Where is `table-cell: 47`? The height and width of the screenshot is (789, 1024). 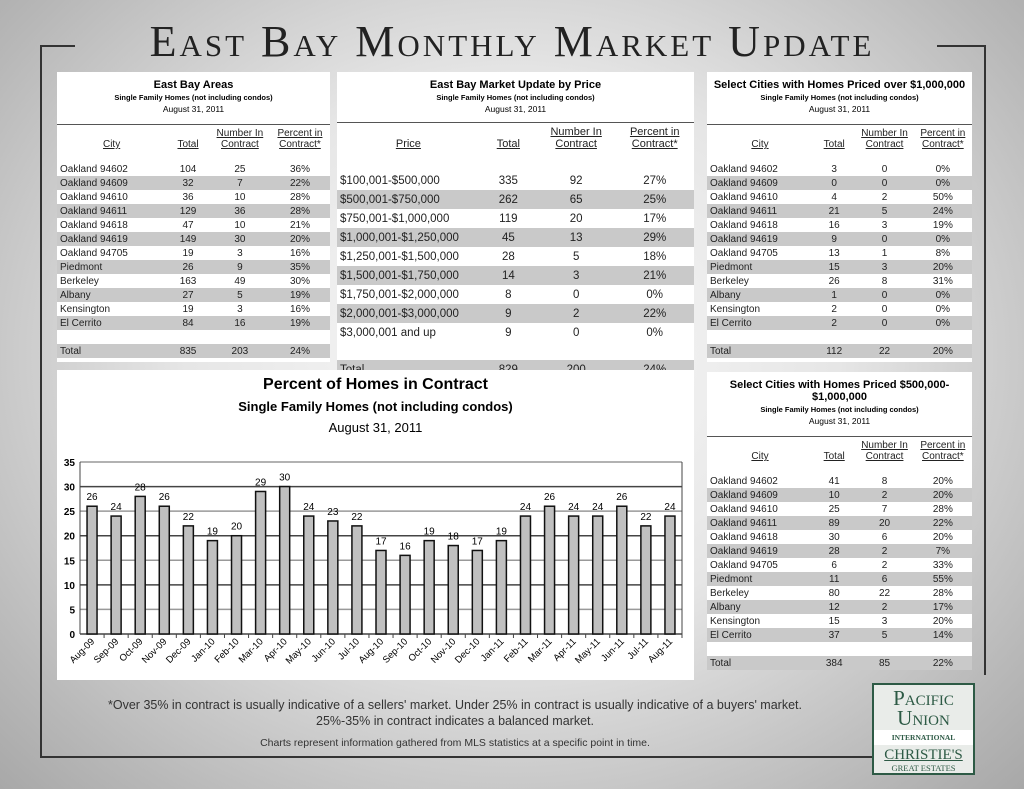
table-cell: 47 is located at coordinates (188, 225).